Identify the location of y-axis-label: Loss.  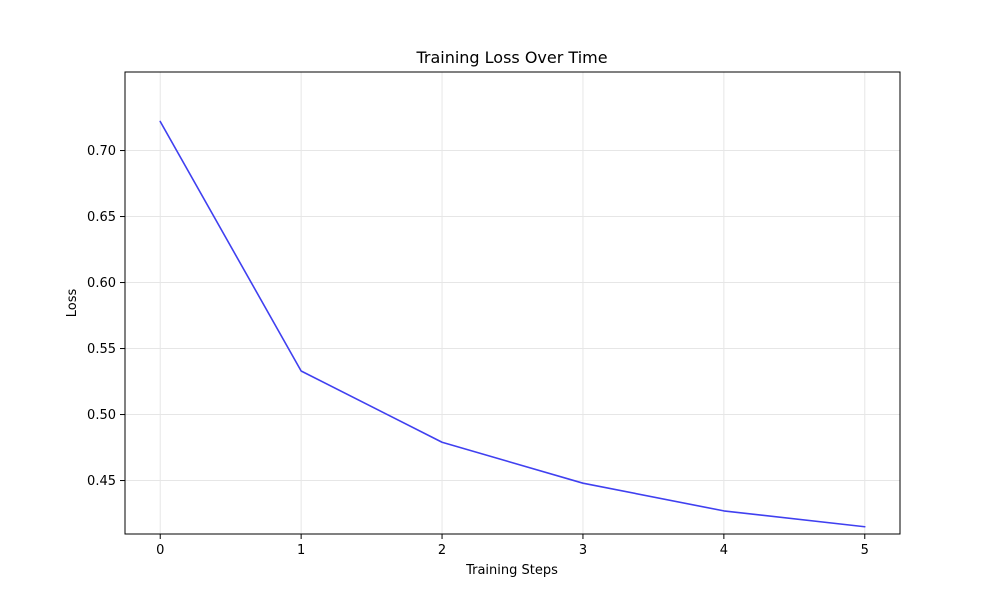
(72, 303).